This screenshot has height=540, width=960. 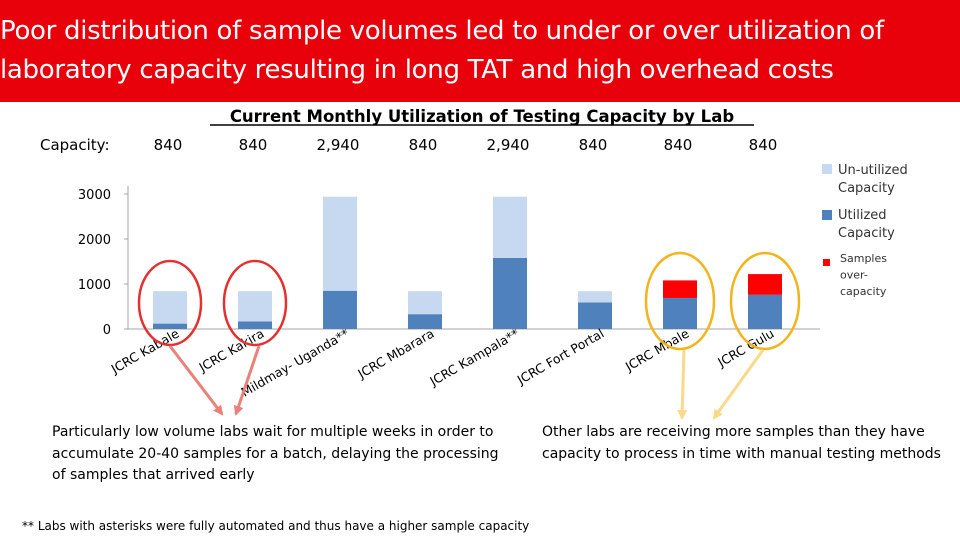 What do you see at coordinates (425, 303) in the screenshot?
I see `bar-un-utilized-capacity-jcrc-mbarara` at bounding box center [425, 303].